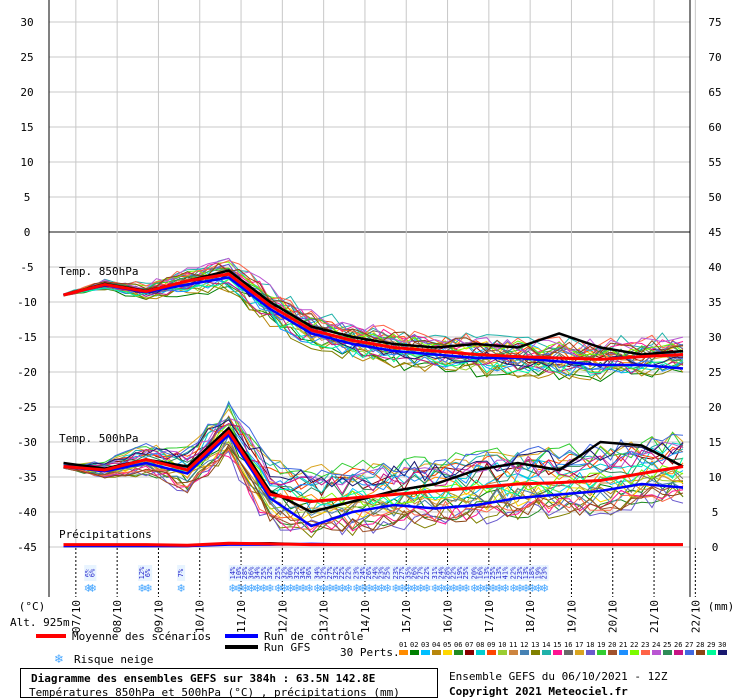 The image size is (740, 700). What do you see at coordinates (714, 372) in the screenshot?
I see `right-tick-label: 25` at bounding box center [714, 372].